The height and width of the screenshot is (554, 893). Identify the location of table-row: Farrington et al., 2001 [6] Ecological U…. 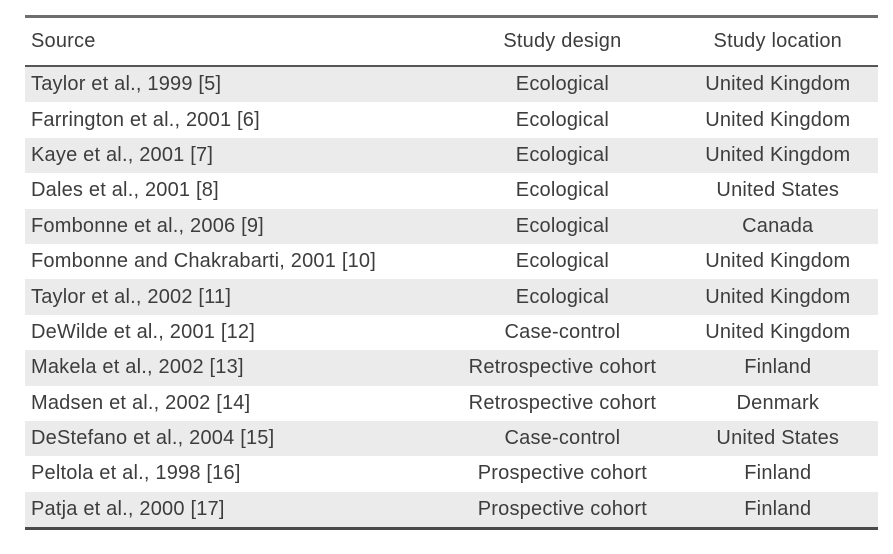
(451, 119).